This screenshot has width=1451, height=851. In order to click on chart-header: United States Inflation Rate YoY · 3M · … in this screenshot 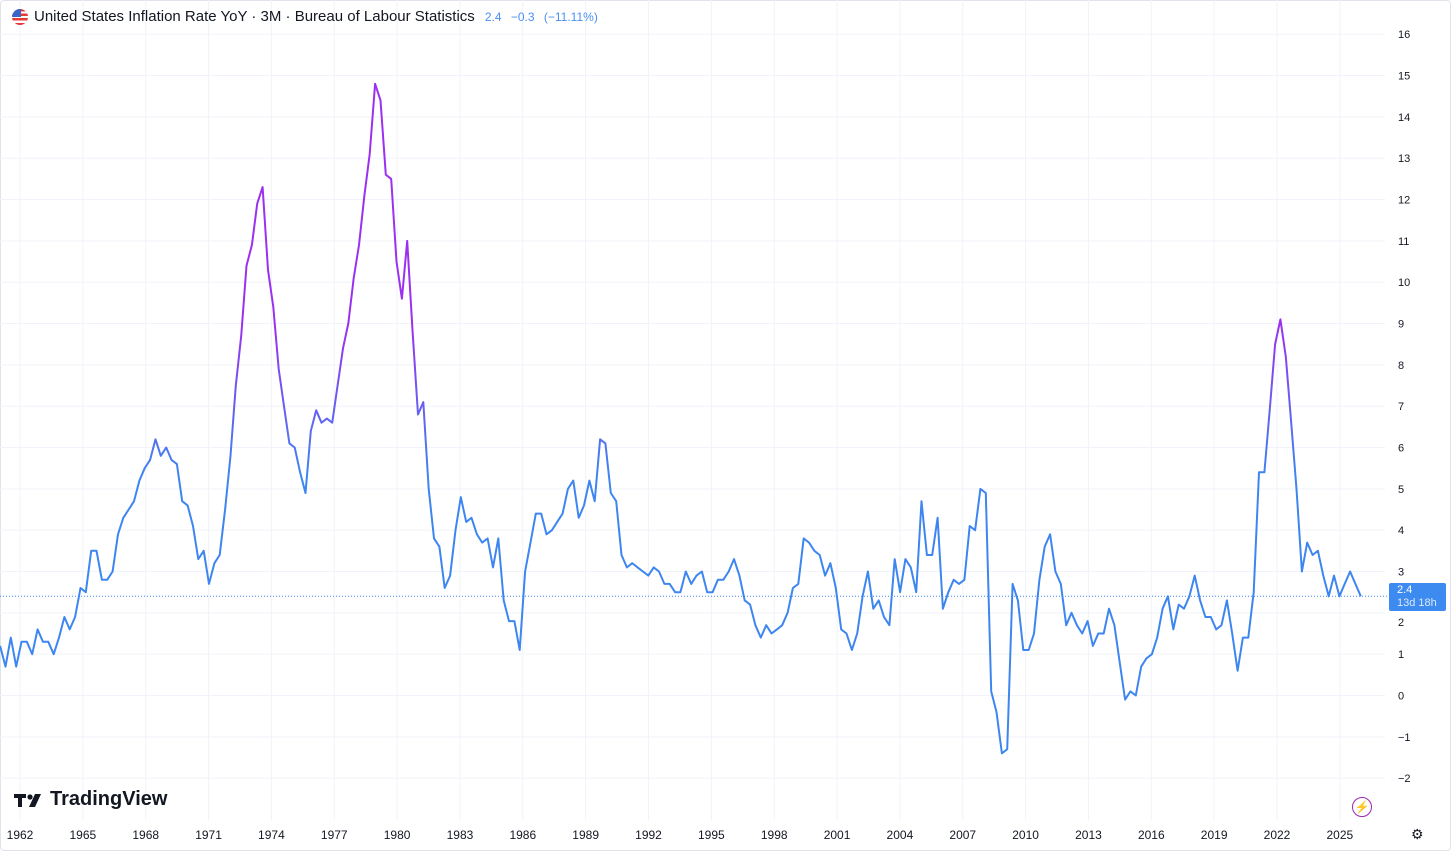, I will do `click(308, 16)`.